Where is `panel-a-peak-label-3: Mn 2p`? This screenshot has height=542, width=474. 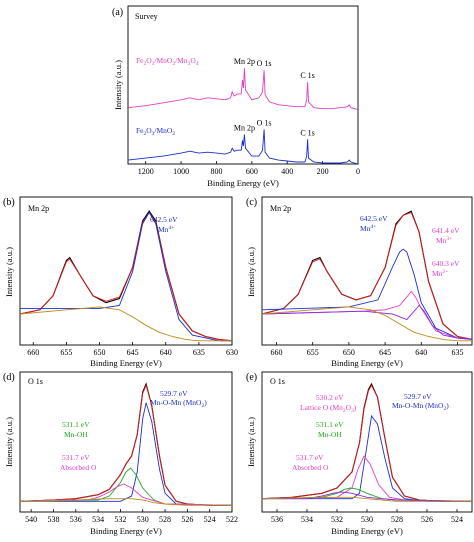 panel-a-peak-label-3: Mn 2p is located at coordinates (244, 127).